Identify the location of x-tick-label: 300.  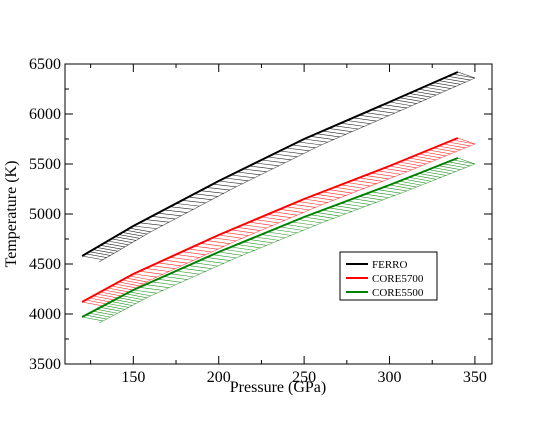
(390, 377).